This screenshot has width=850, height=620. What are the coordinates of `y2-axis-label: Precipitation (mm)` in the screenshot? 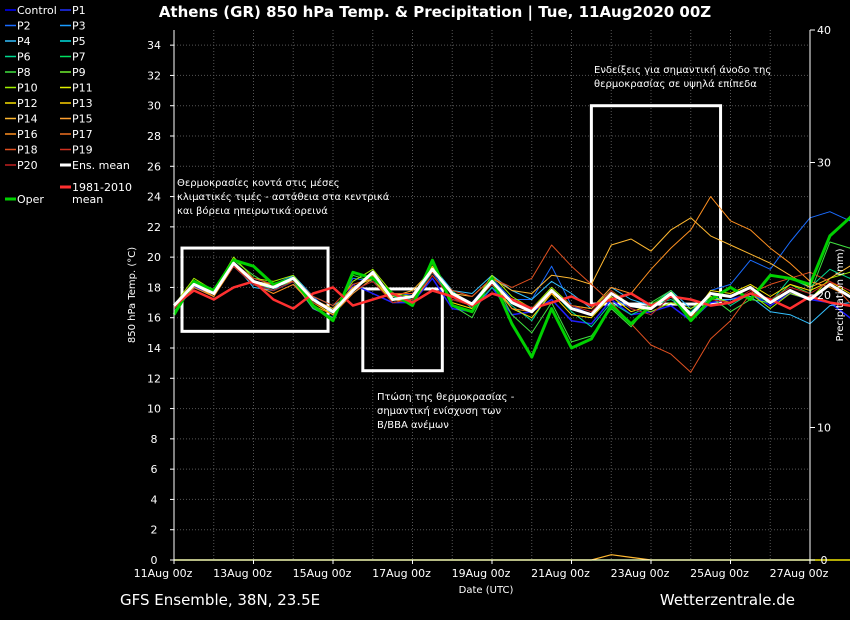 It's located at (840, 294).